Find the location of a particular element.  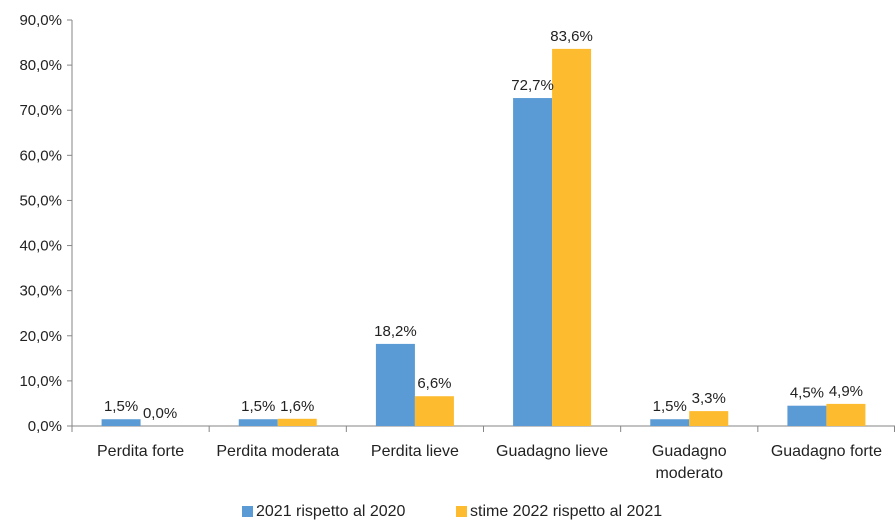

y-tick-label: 20,0% is located at coordinates (40, 336).